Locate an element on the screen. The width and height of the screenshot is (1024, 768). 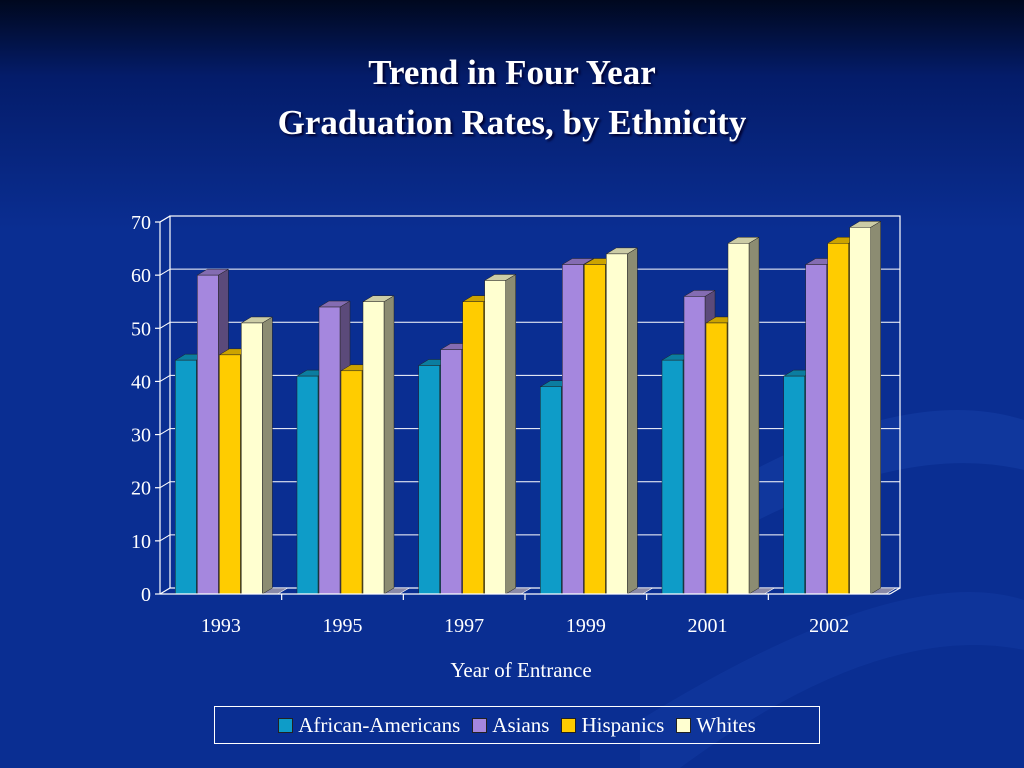
depth-edge-top is located at coordinates (165, 219).